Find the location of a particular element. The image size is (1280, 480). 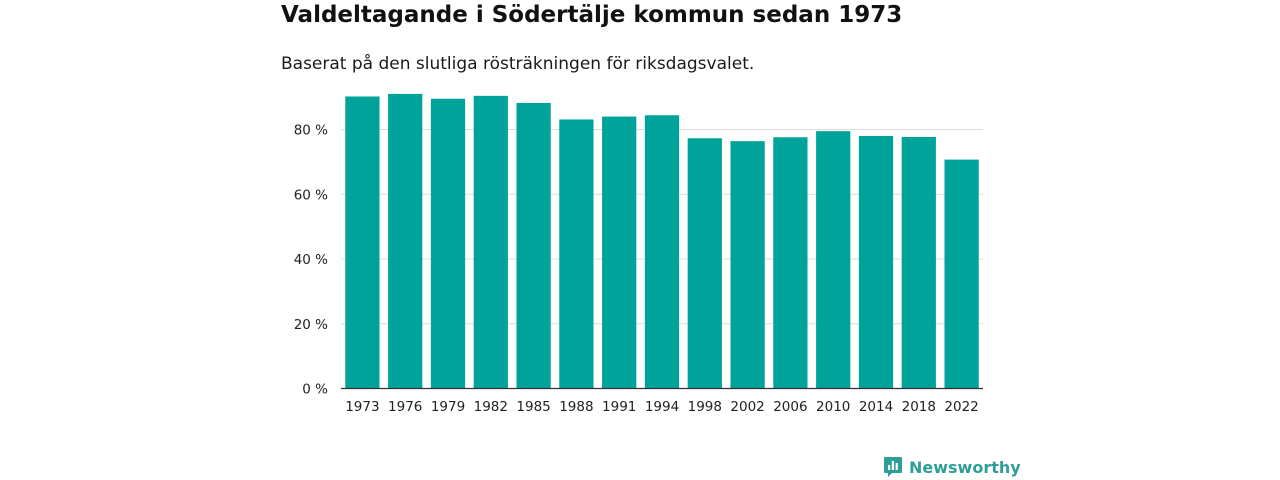

x-tick-label: 2014 is located at coordinates (876, 407).